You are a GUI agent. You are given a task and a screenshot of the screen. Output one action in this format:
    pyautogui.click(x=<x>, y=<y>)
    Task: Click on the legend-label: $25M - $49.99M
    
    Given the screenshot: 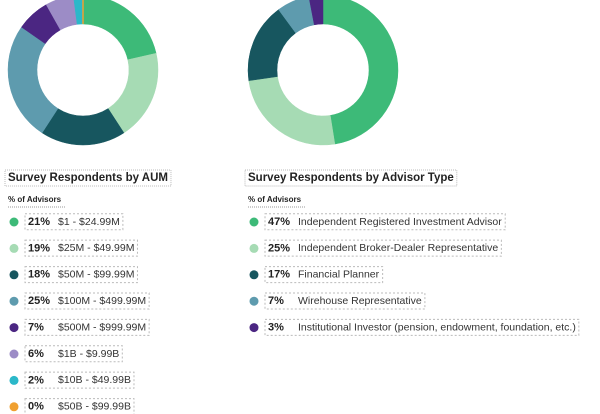 What is the action you would take?
    pyautogui.click(x=96, y=248)
    